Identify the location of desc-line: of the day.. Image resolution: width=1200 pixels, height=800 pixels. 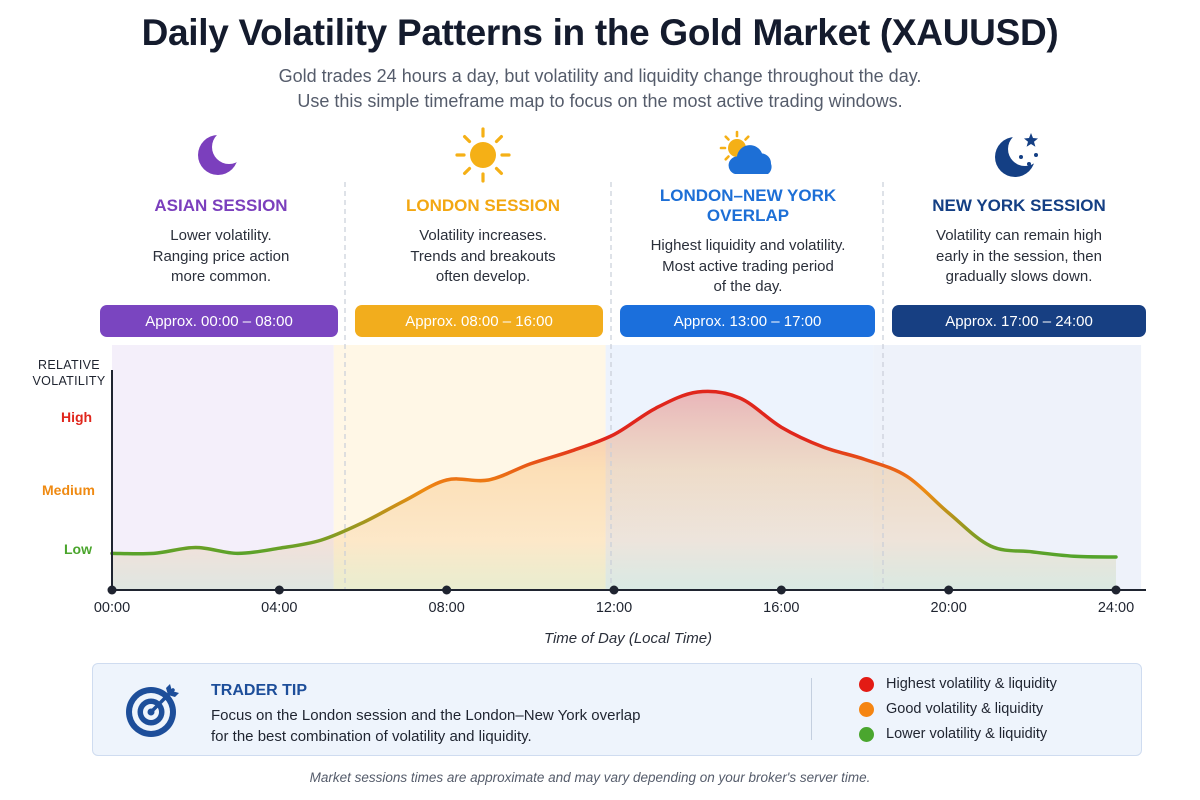
(748, 286).